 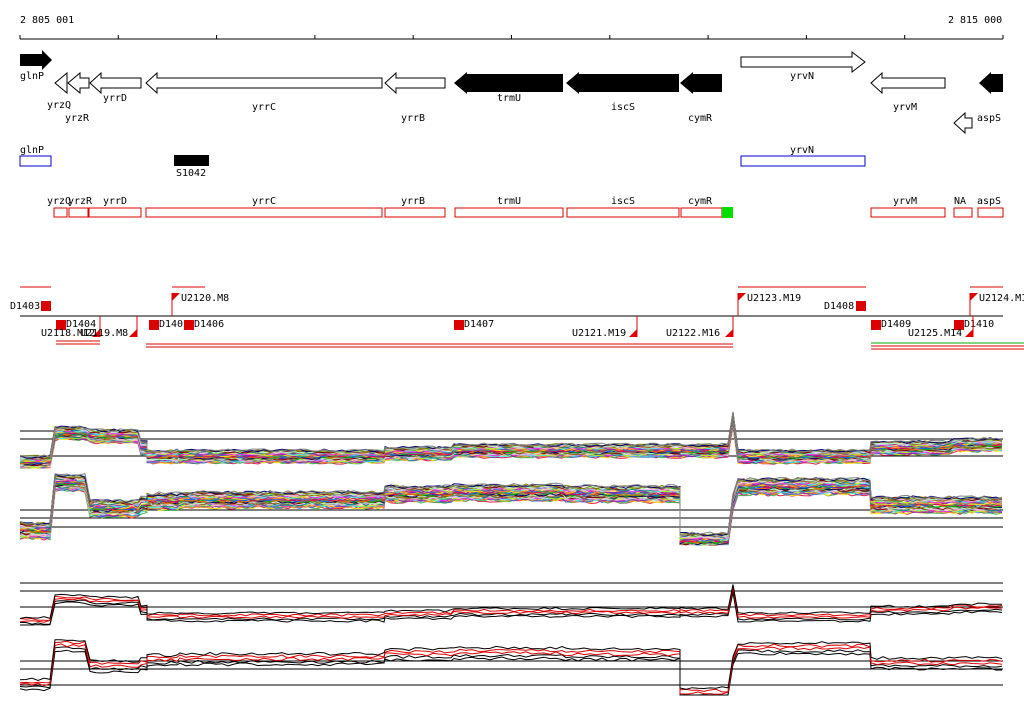 What do you see at coordinates (896, 324) in the screenshot?
I see `boundary-label: D1409` at bounding box center [896, 324].